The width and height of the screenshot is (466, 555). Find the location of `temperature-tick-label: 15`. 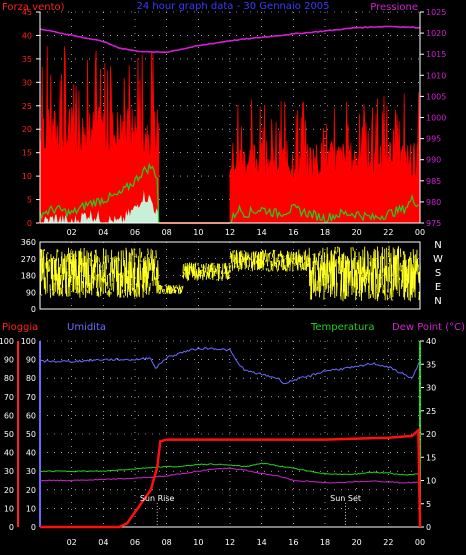

temperature-tick-label: 15 is located at coordinates (431, 457).